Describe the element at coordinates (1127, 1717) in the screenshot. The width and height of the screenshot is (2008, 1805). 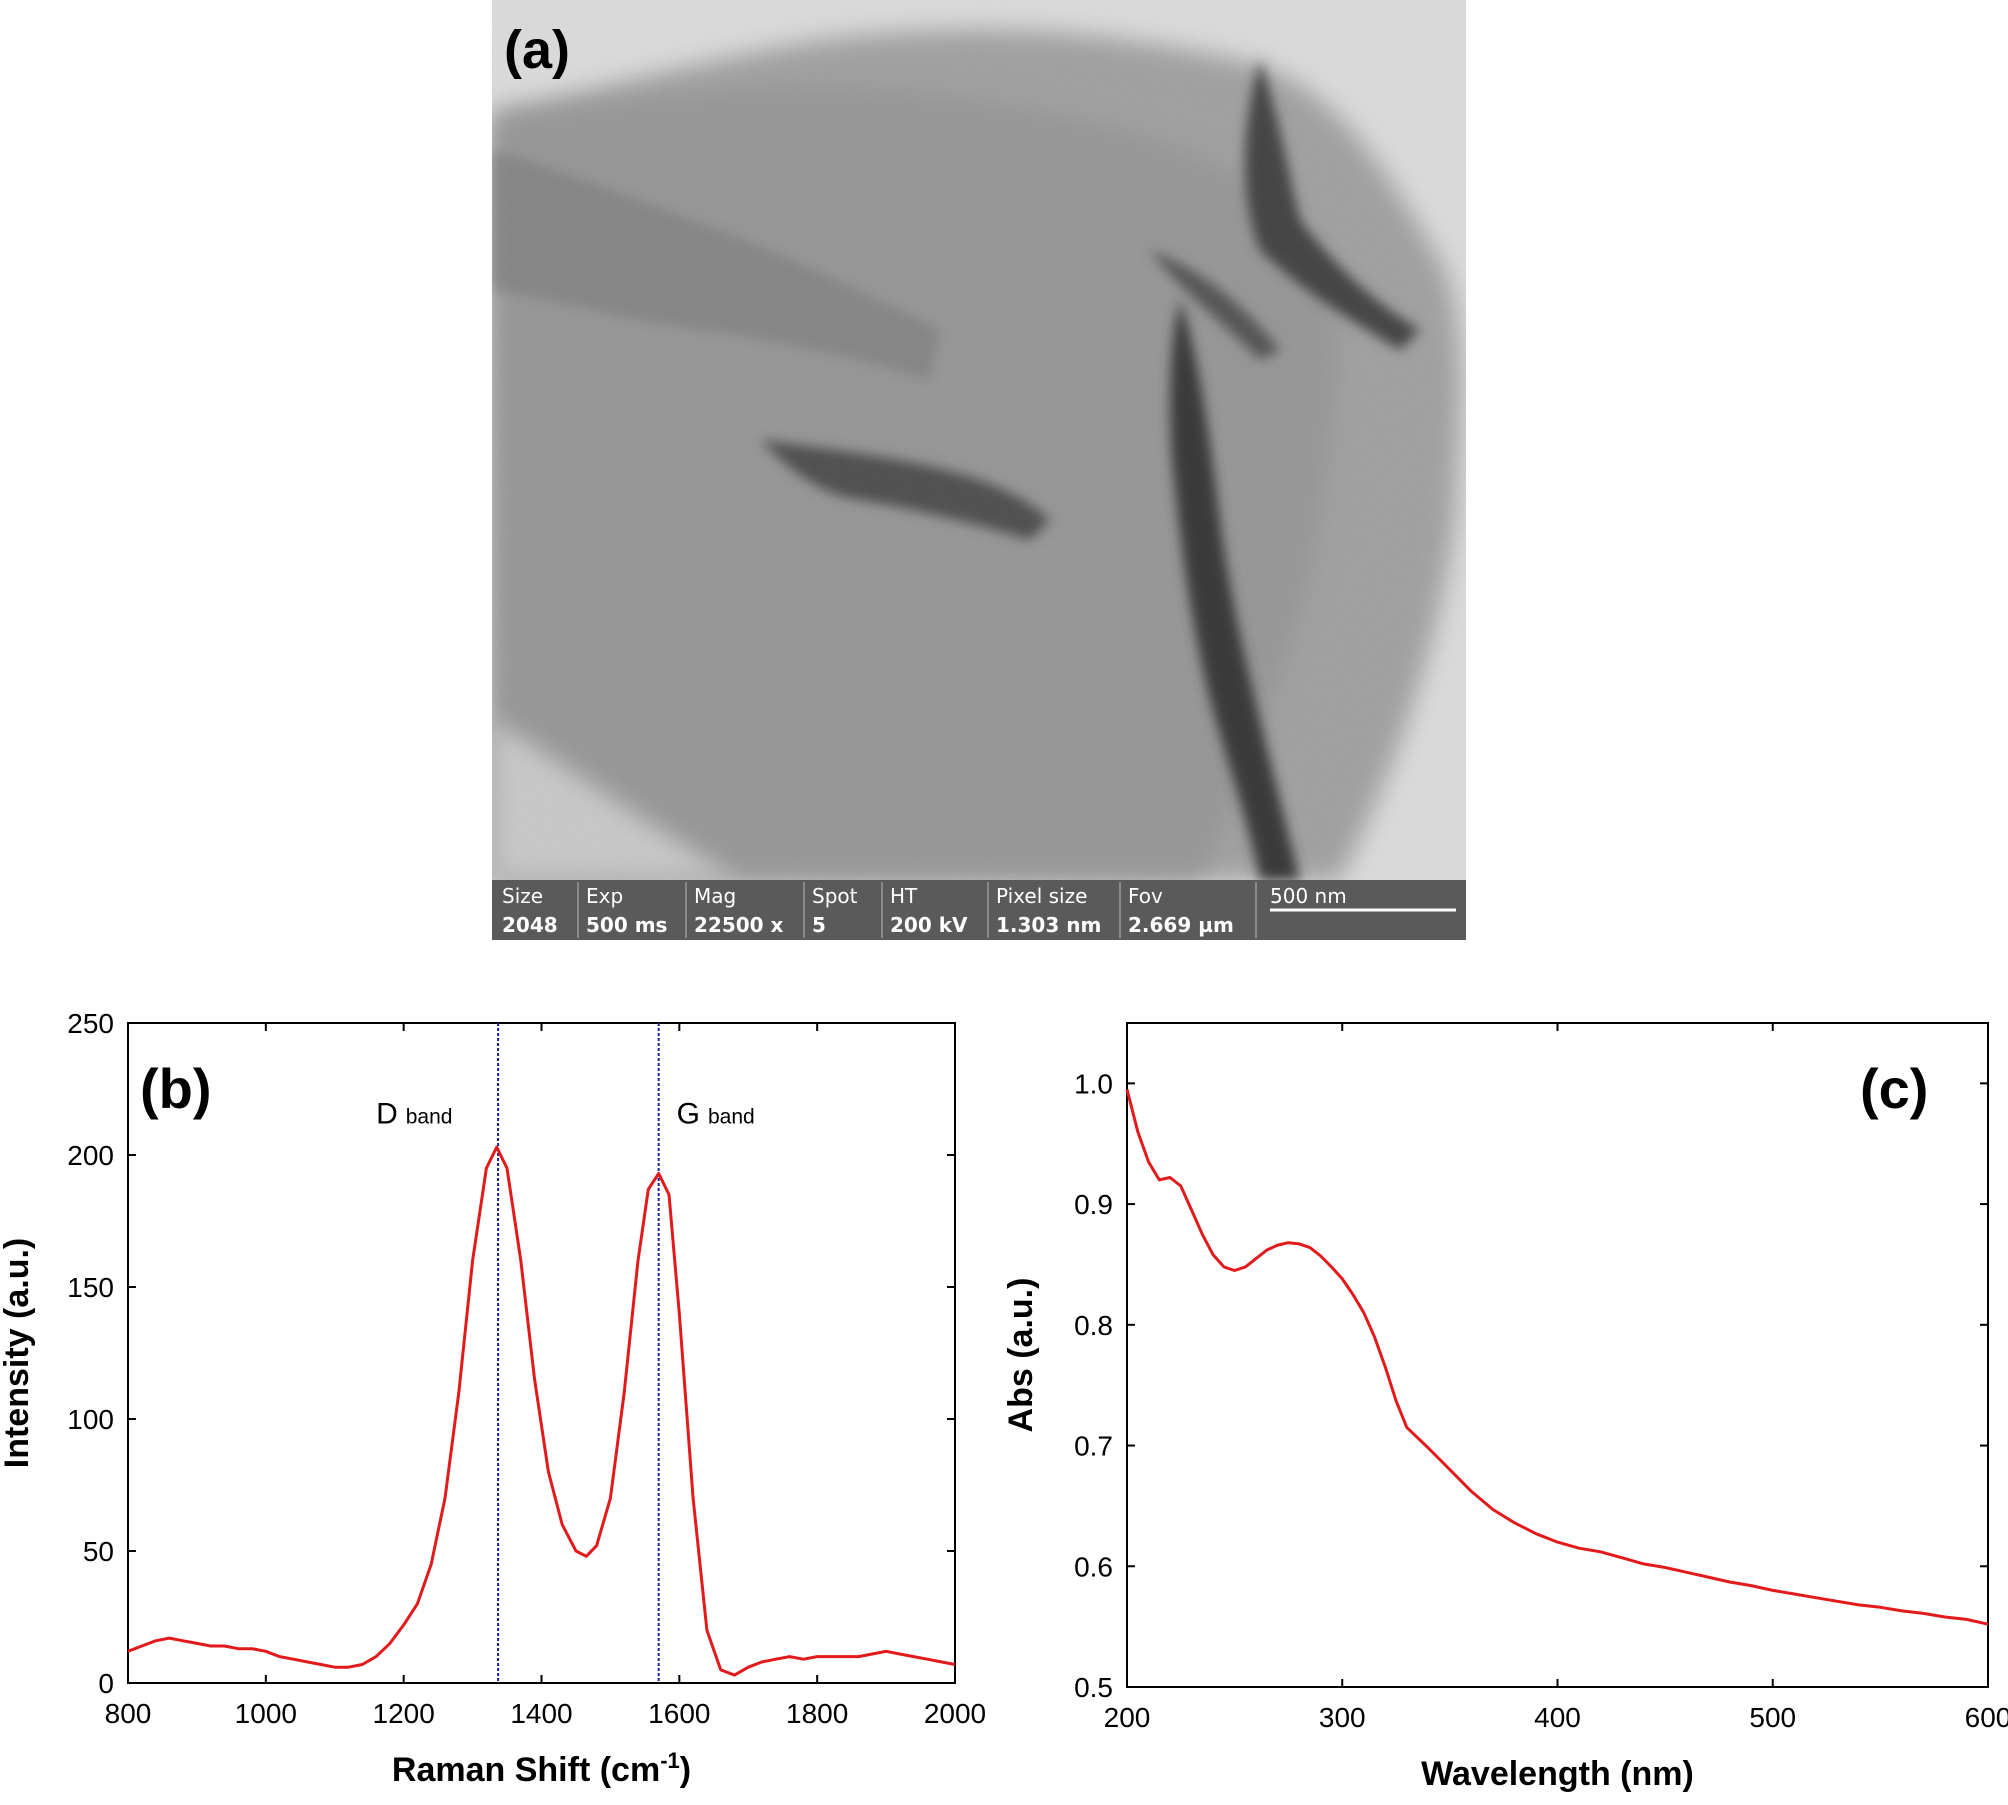
I see `x-tick-label: 200` at that location.